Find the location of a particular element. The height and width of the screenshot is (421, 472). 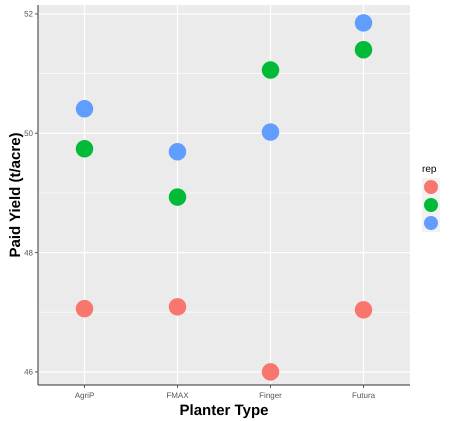

y-tick-label: 52 is located at coordinates (29, 14).